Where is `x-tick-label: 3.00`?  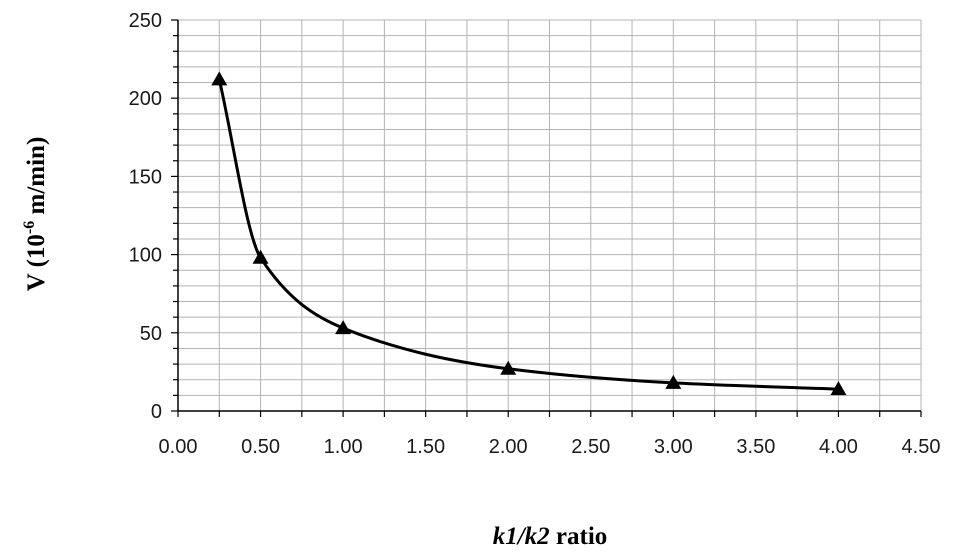 x-tick-label: 3.00 is located at coordinates (673, 447).